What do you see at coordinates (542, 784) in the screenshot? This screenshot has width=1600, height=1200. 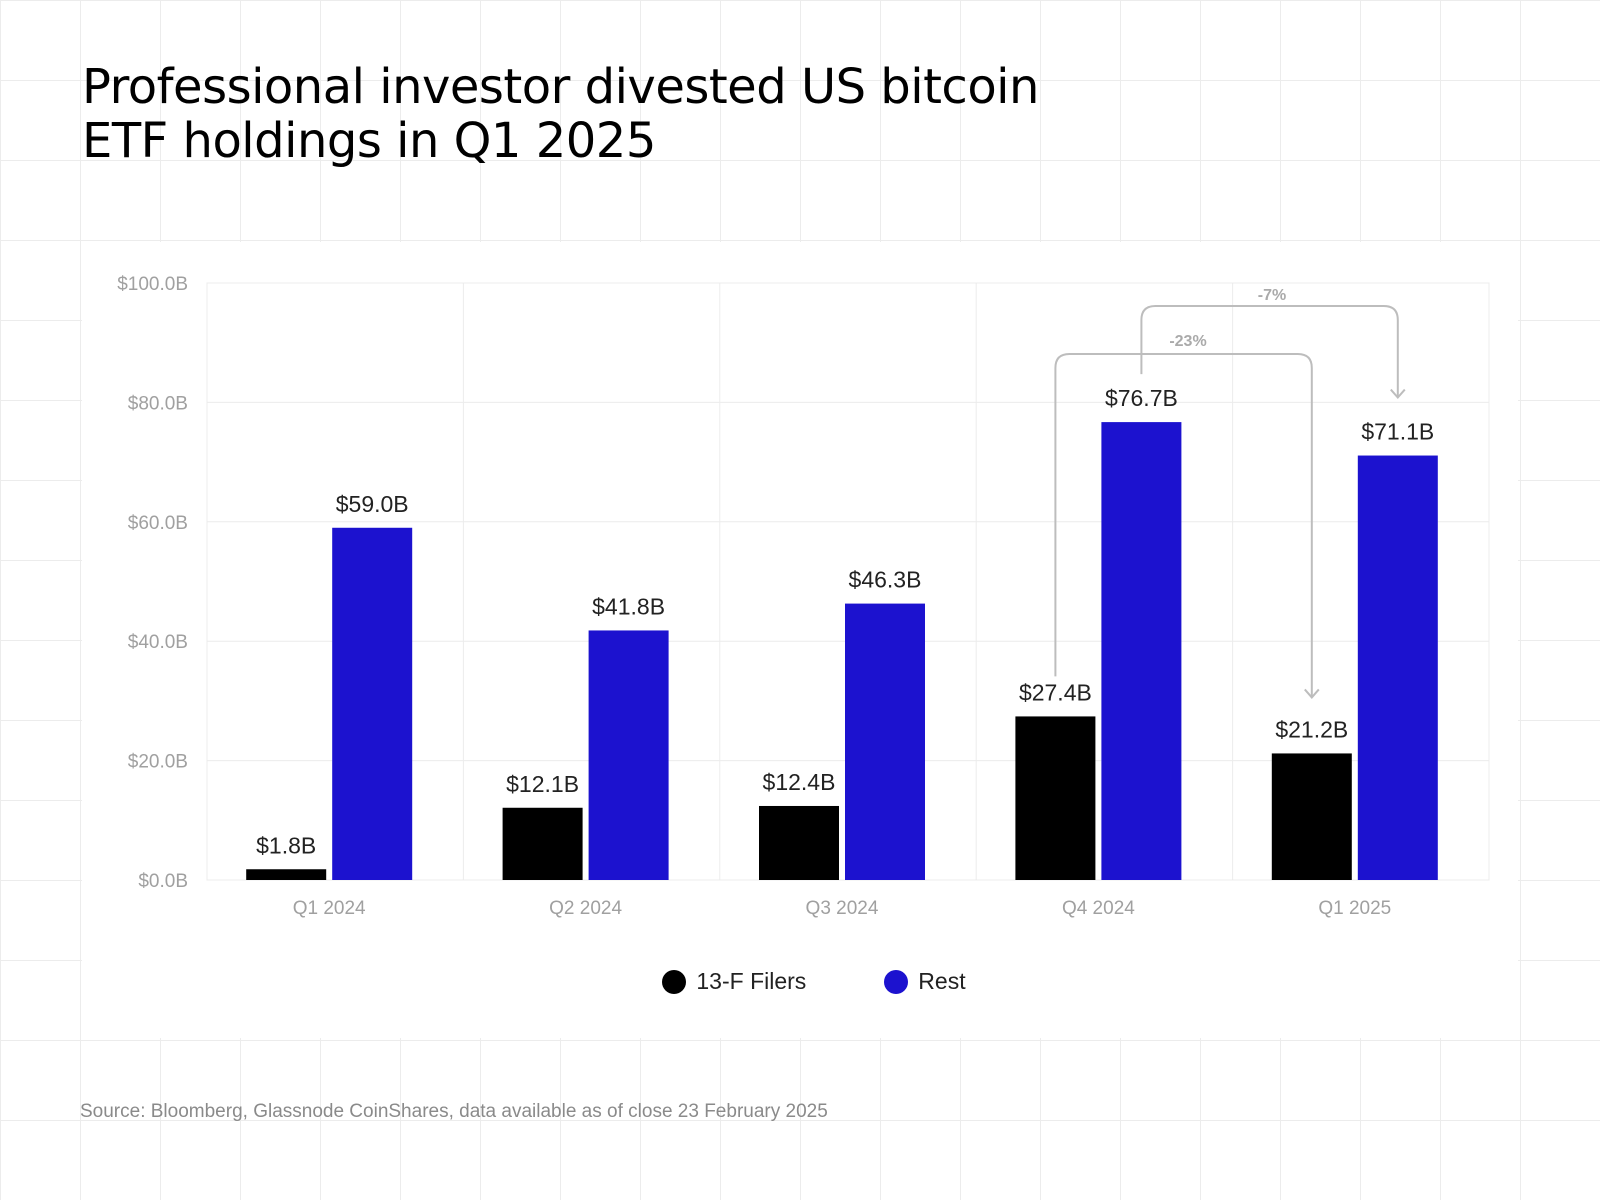 I see `data-label: $12.1B` at bounding box center [542, 784].